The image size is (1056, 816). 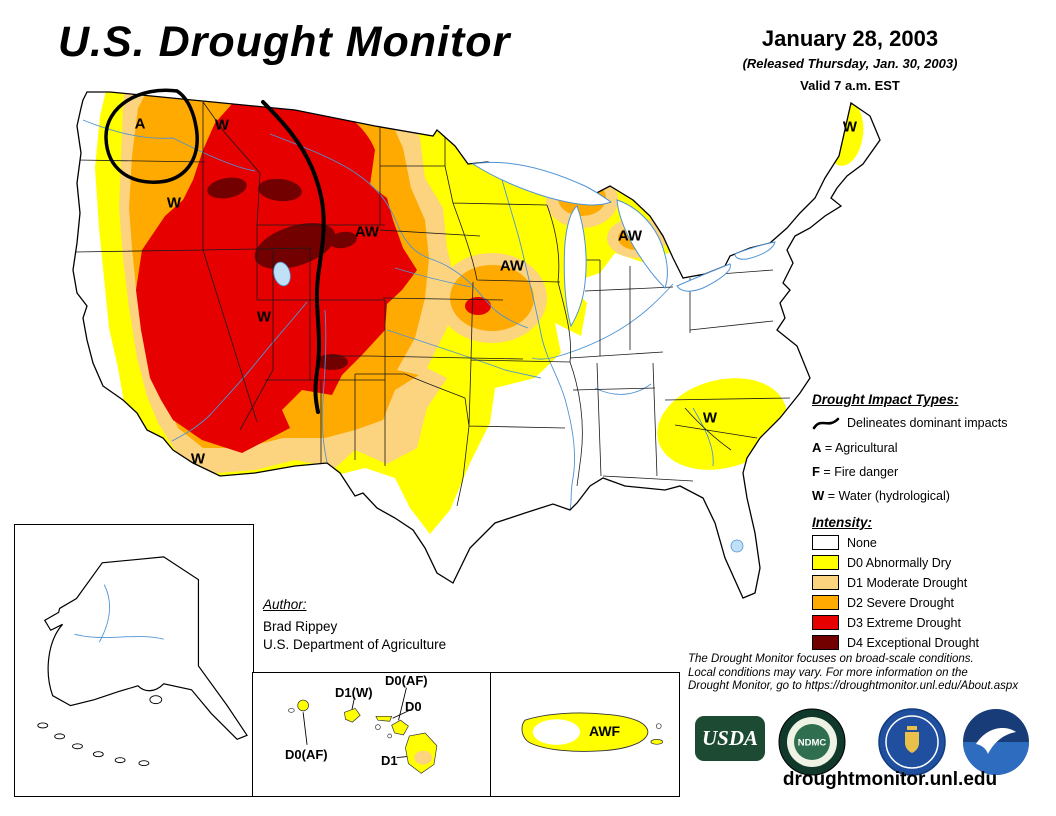 I want to click on intensity-row-d2: D2 Severe Drought, so click(x=929, y=602).